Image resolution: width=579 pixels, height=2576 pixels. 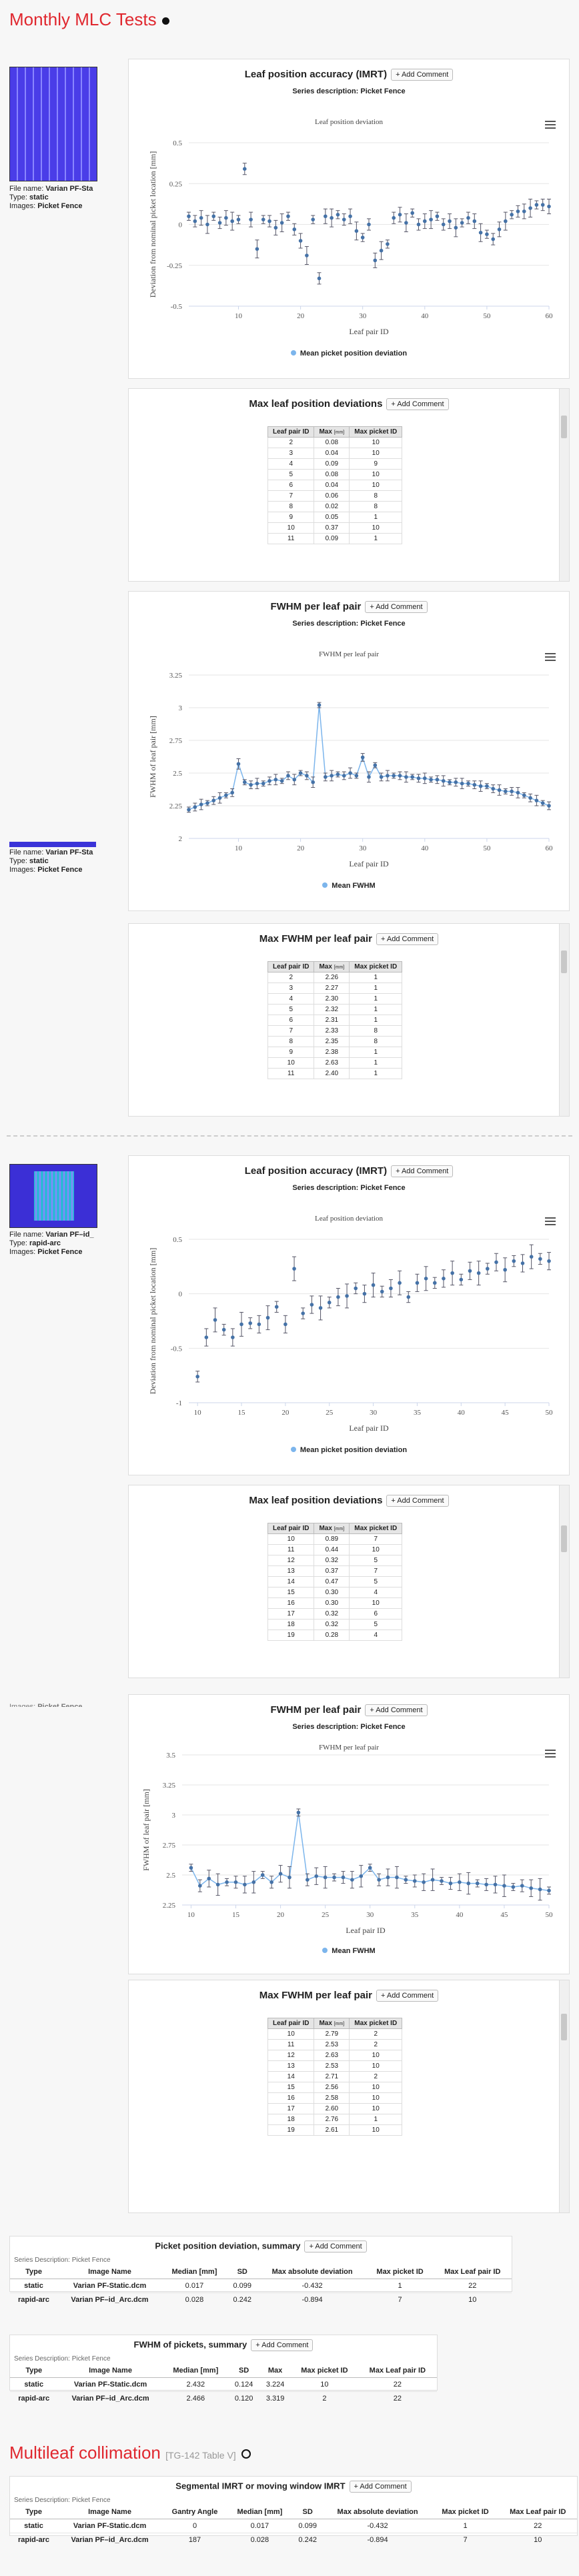 What do you see at coordinates (34, 2512) in the screenshot?
I see `column-header: Type` at bounding box center [34, 2512].